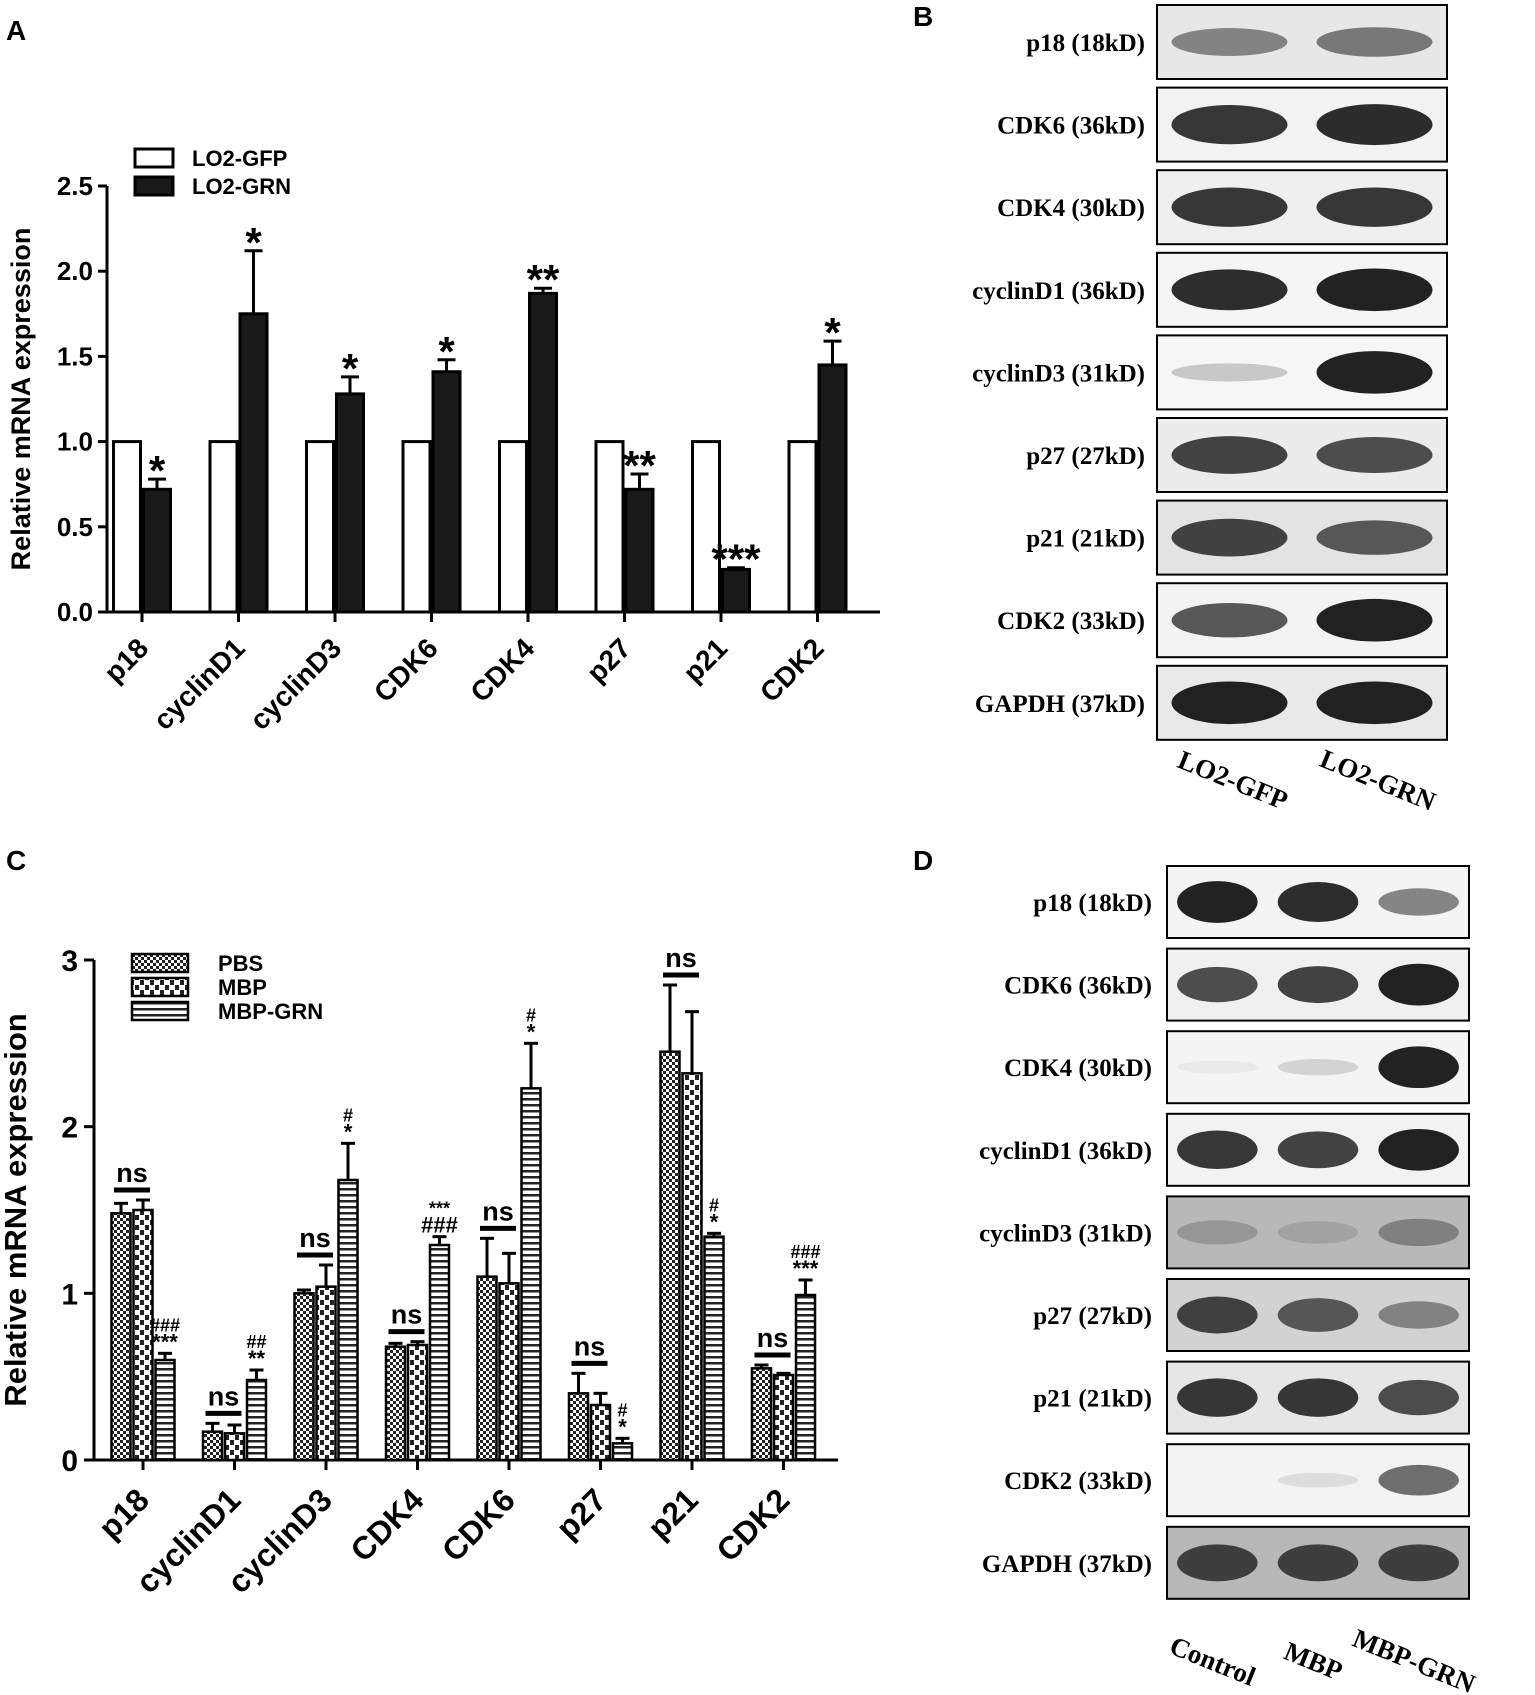 The image size is (1535, 1695). Describe the element at coordinates (923, 860) in the screenshot. I see `panel-label-d: D` at that location.